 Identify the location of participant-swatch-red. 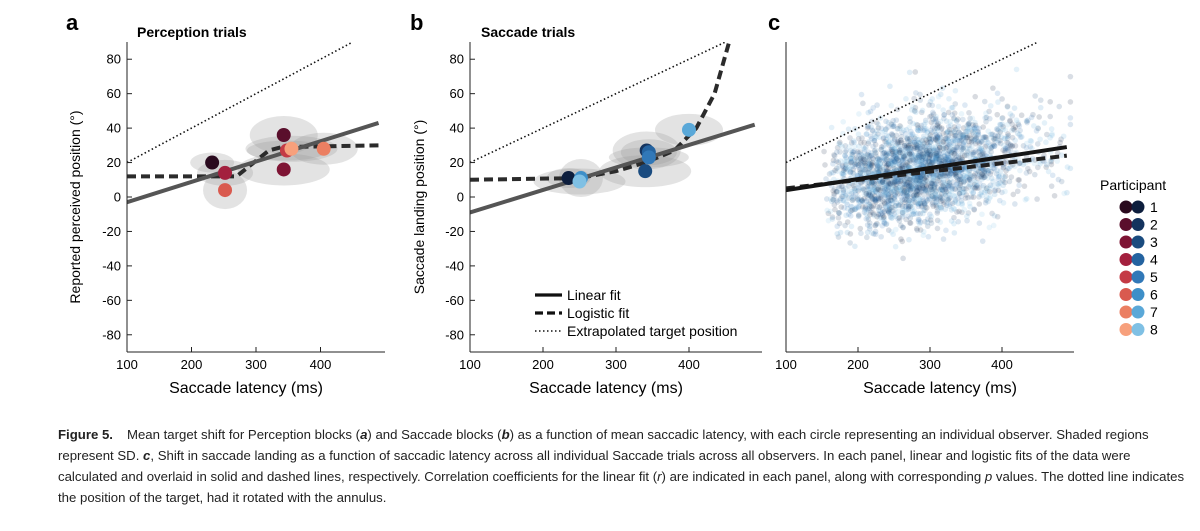
(1126, 224).